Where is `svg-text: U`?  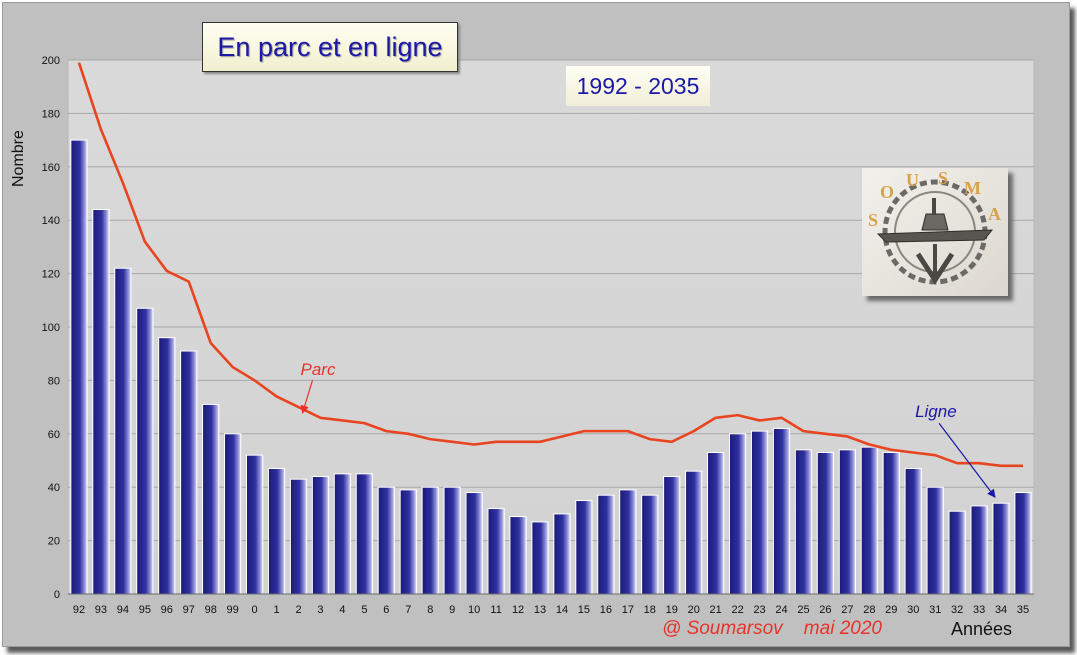
svg-text: U is located at coordinates (912, 180).